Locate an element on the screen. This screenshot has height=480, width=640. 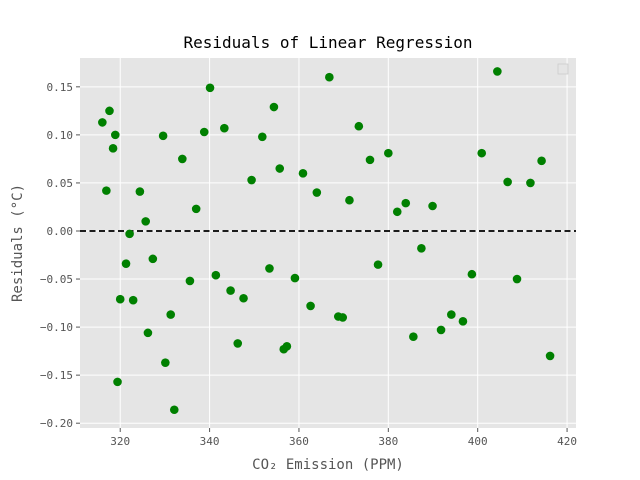
y-tick-label: 0.15 is located at coordinates (60, 87).